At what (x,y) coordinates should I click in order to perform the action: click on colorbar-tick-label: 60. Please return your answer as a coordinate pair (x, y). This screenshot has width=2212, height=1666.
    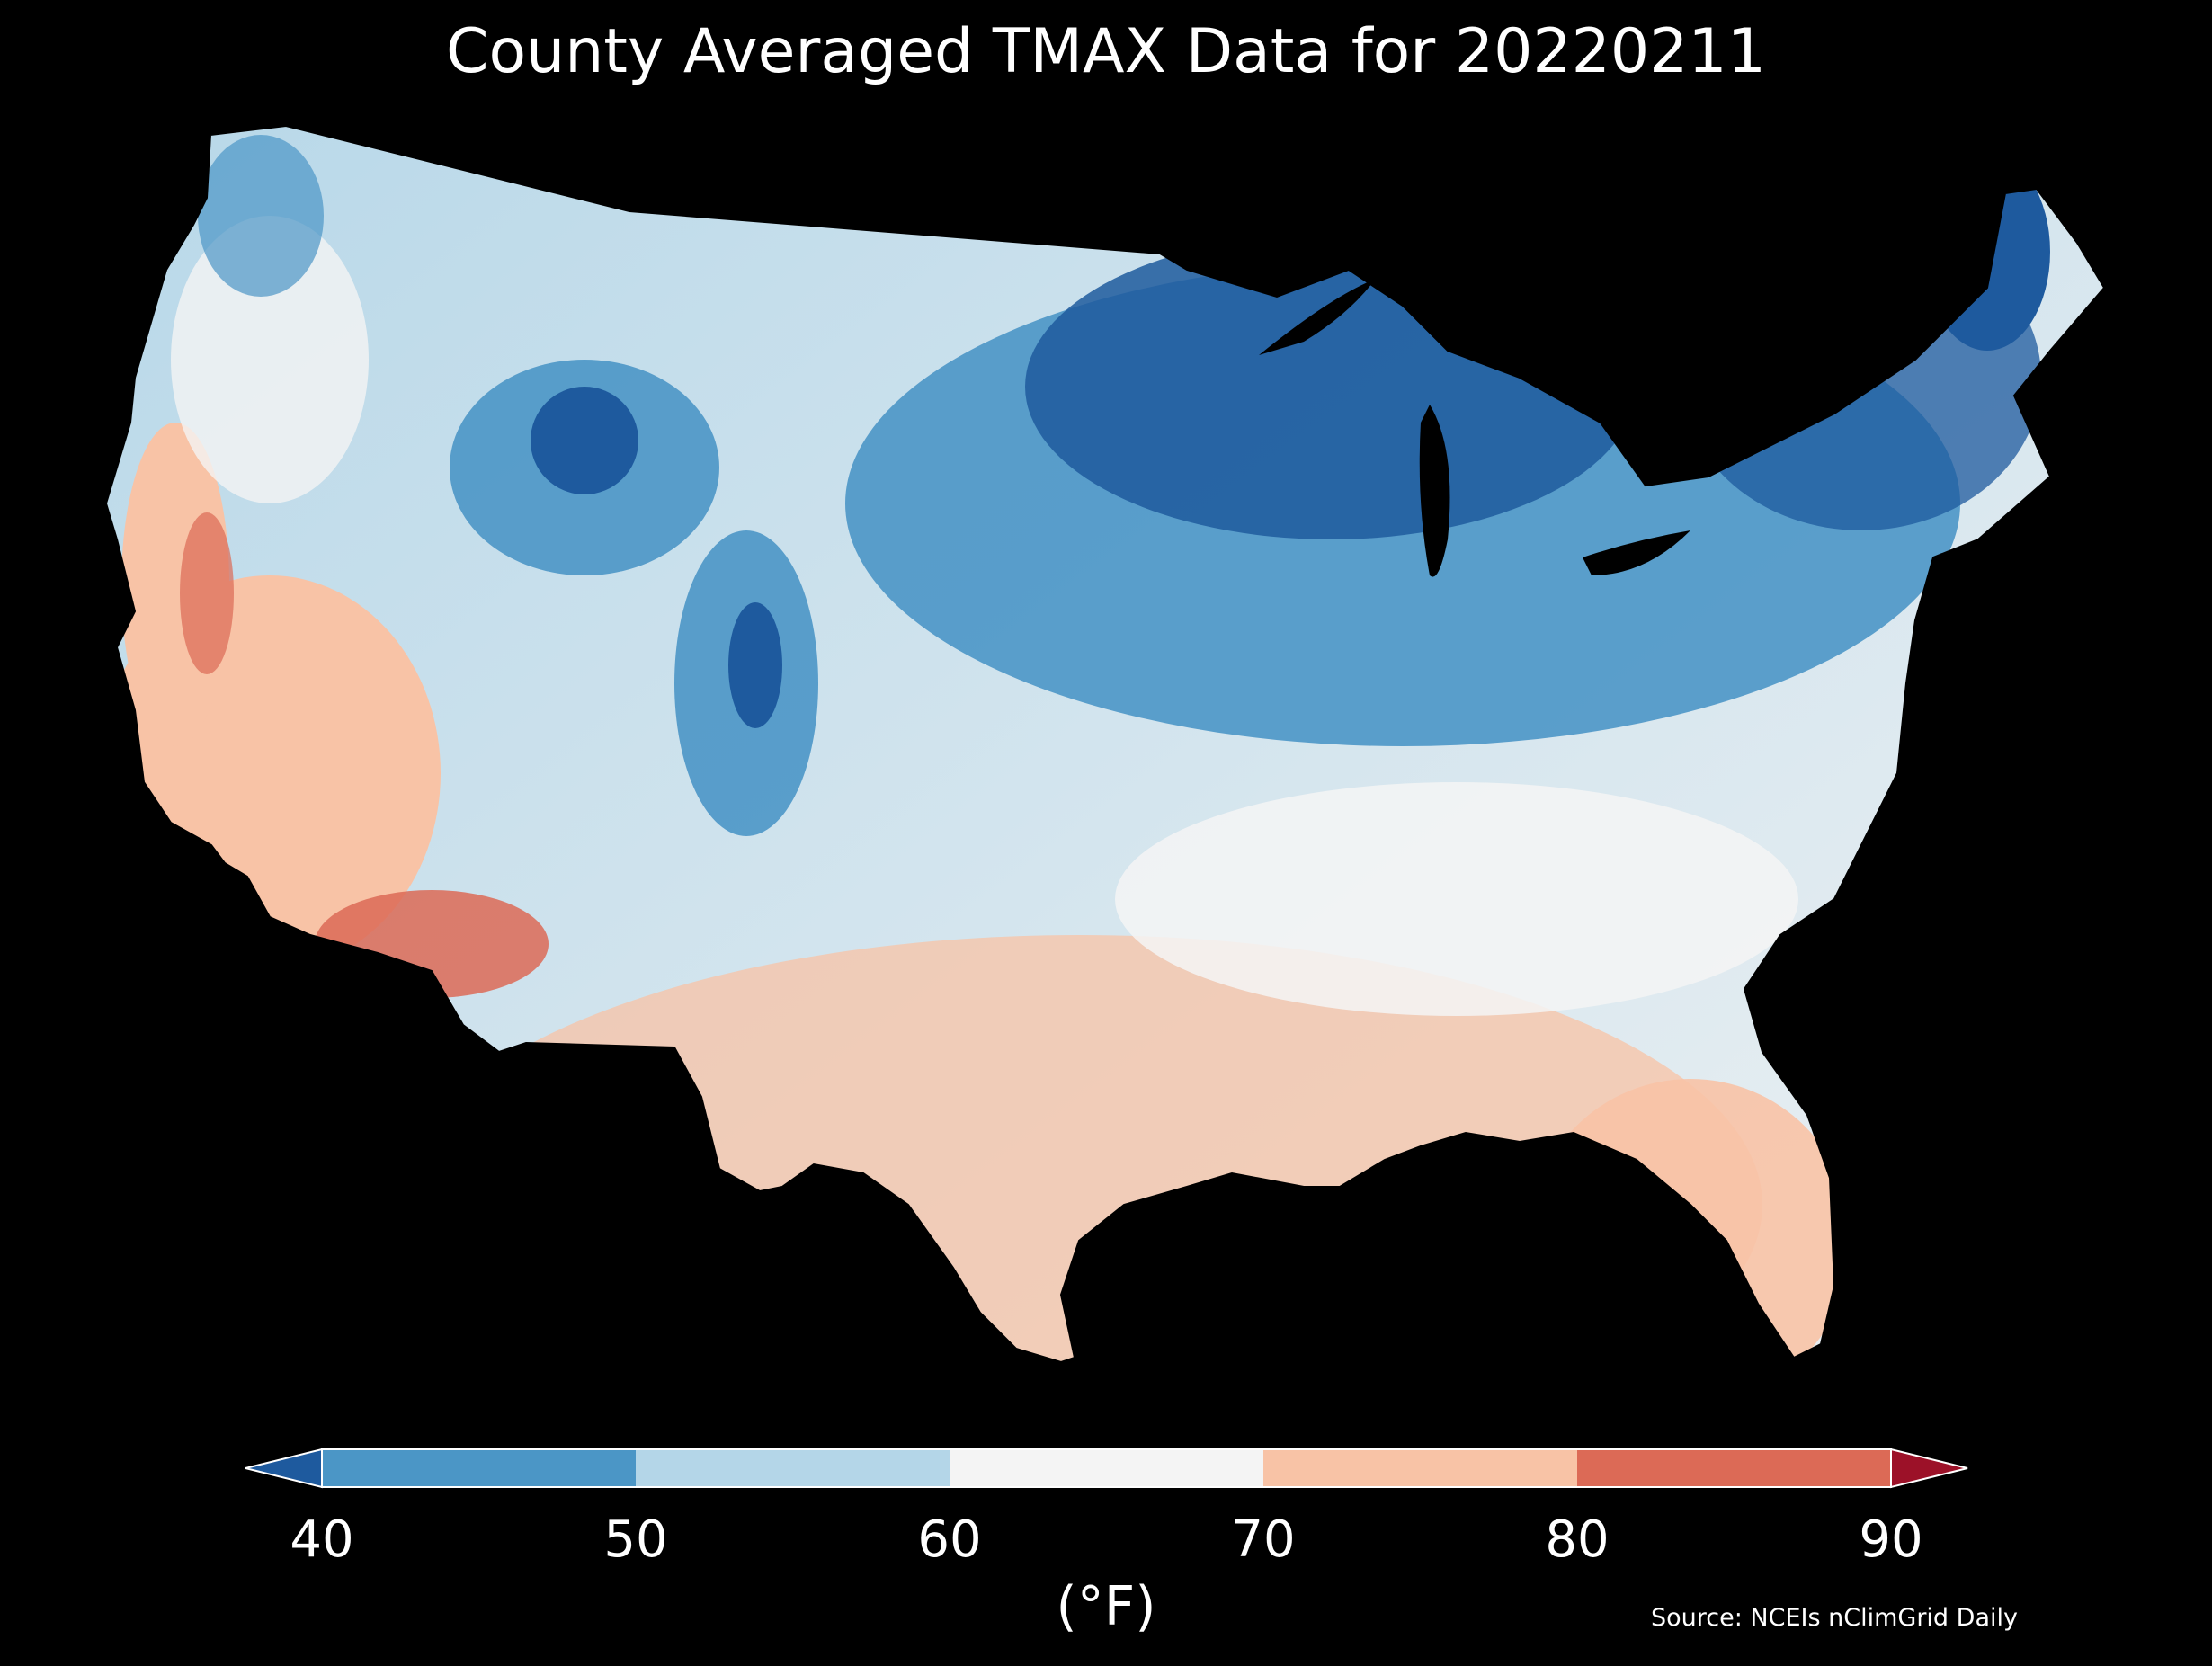
    Looking at the image, I should click on (949, 1540).